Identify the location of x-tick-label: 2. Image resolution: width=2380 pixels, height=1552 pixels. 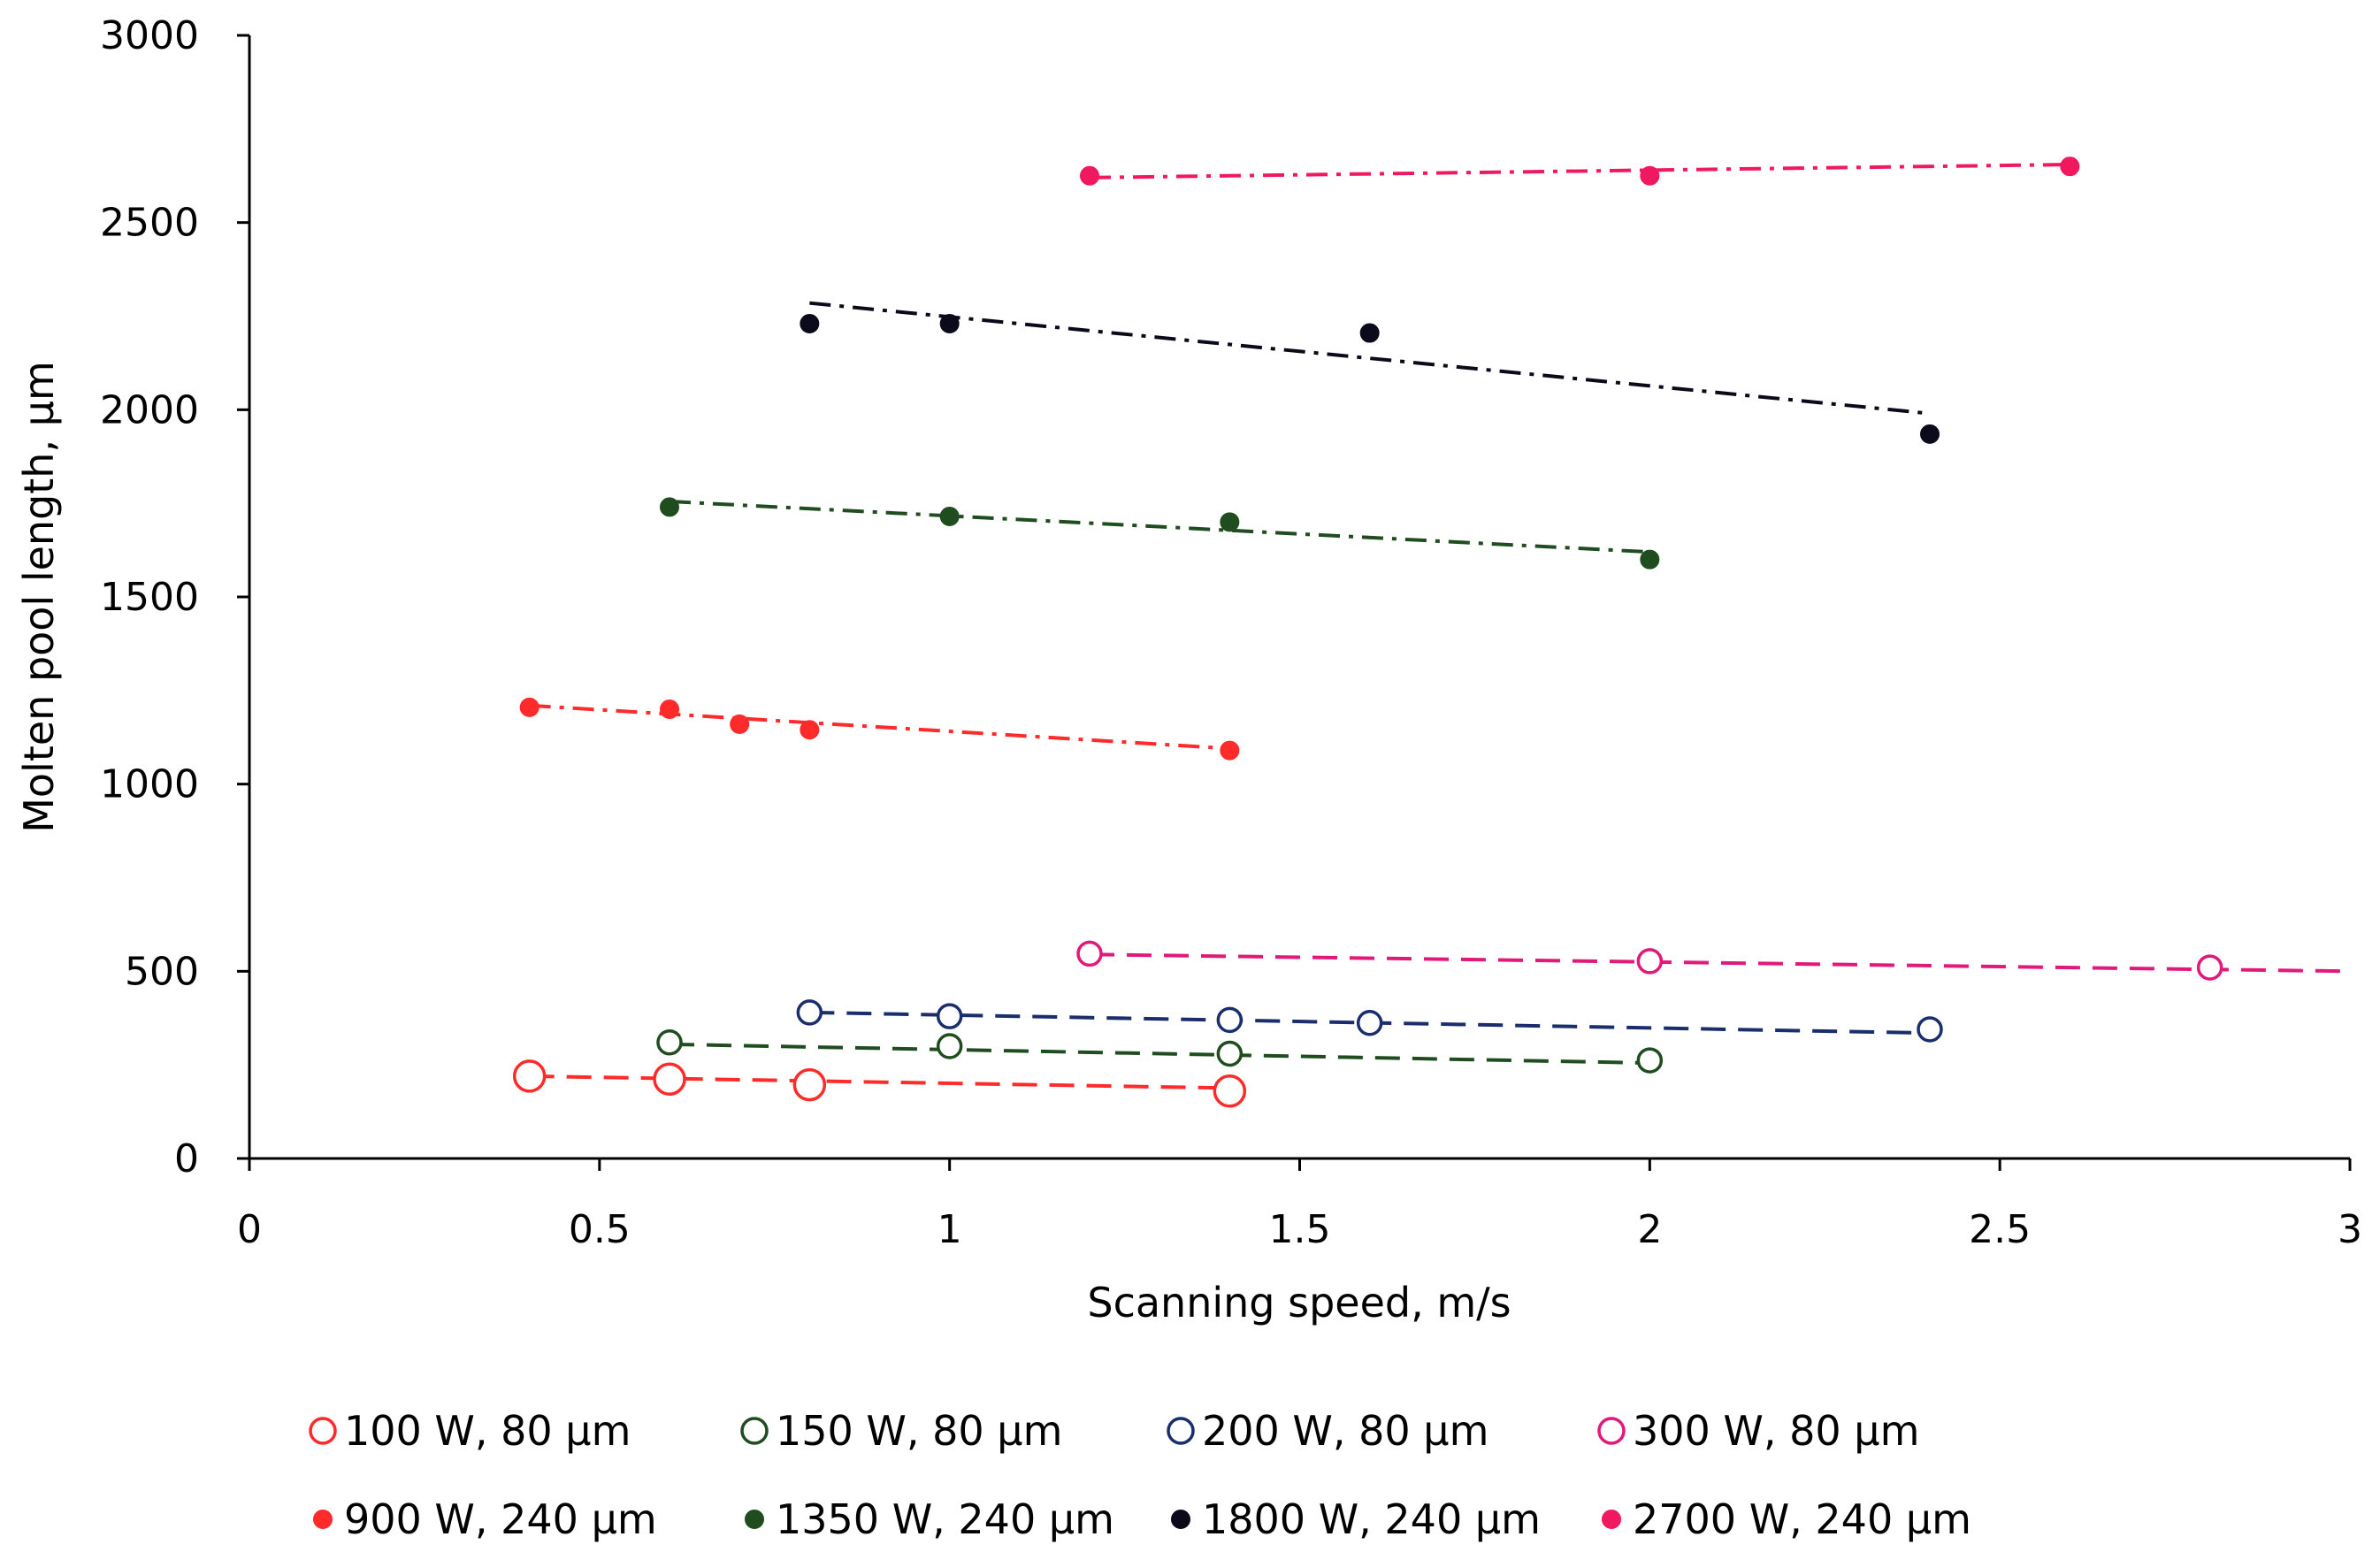
(1649, 1229).